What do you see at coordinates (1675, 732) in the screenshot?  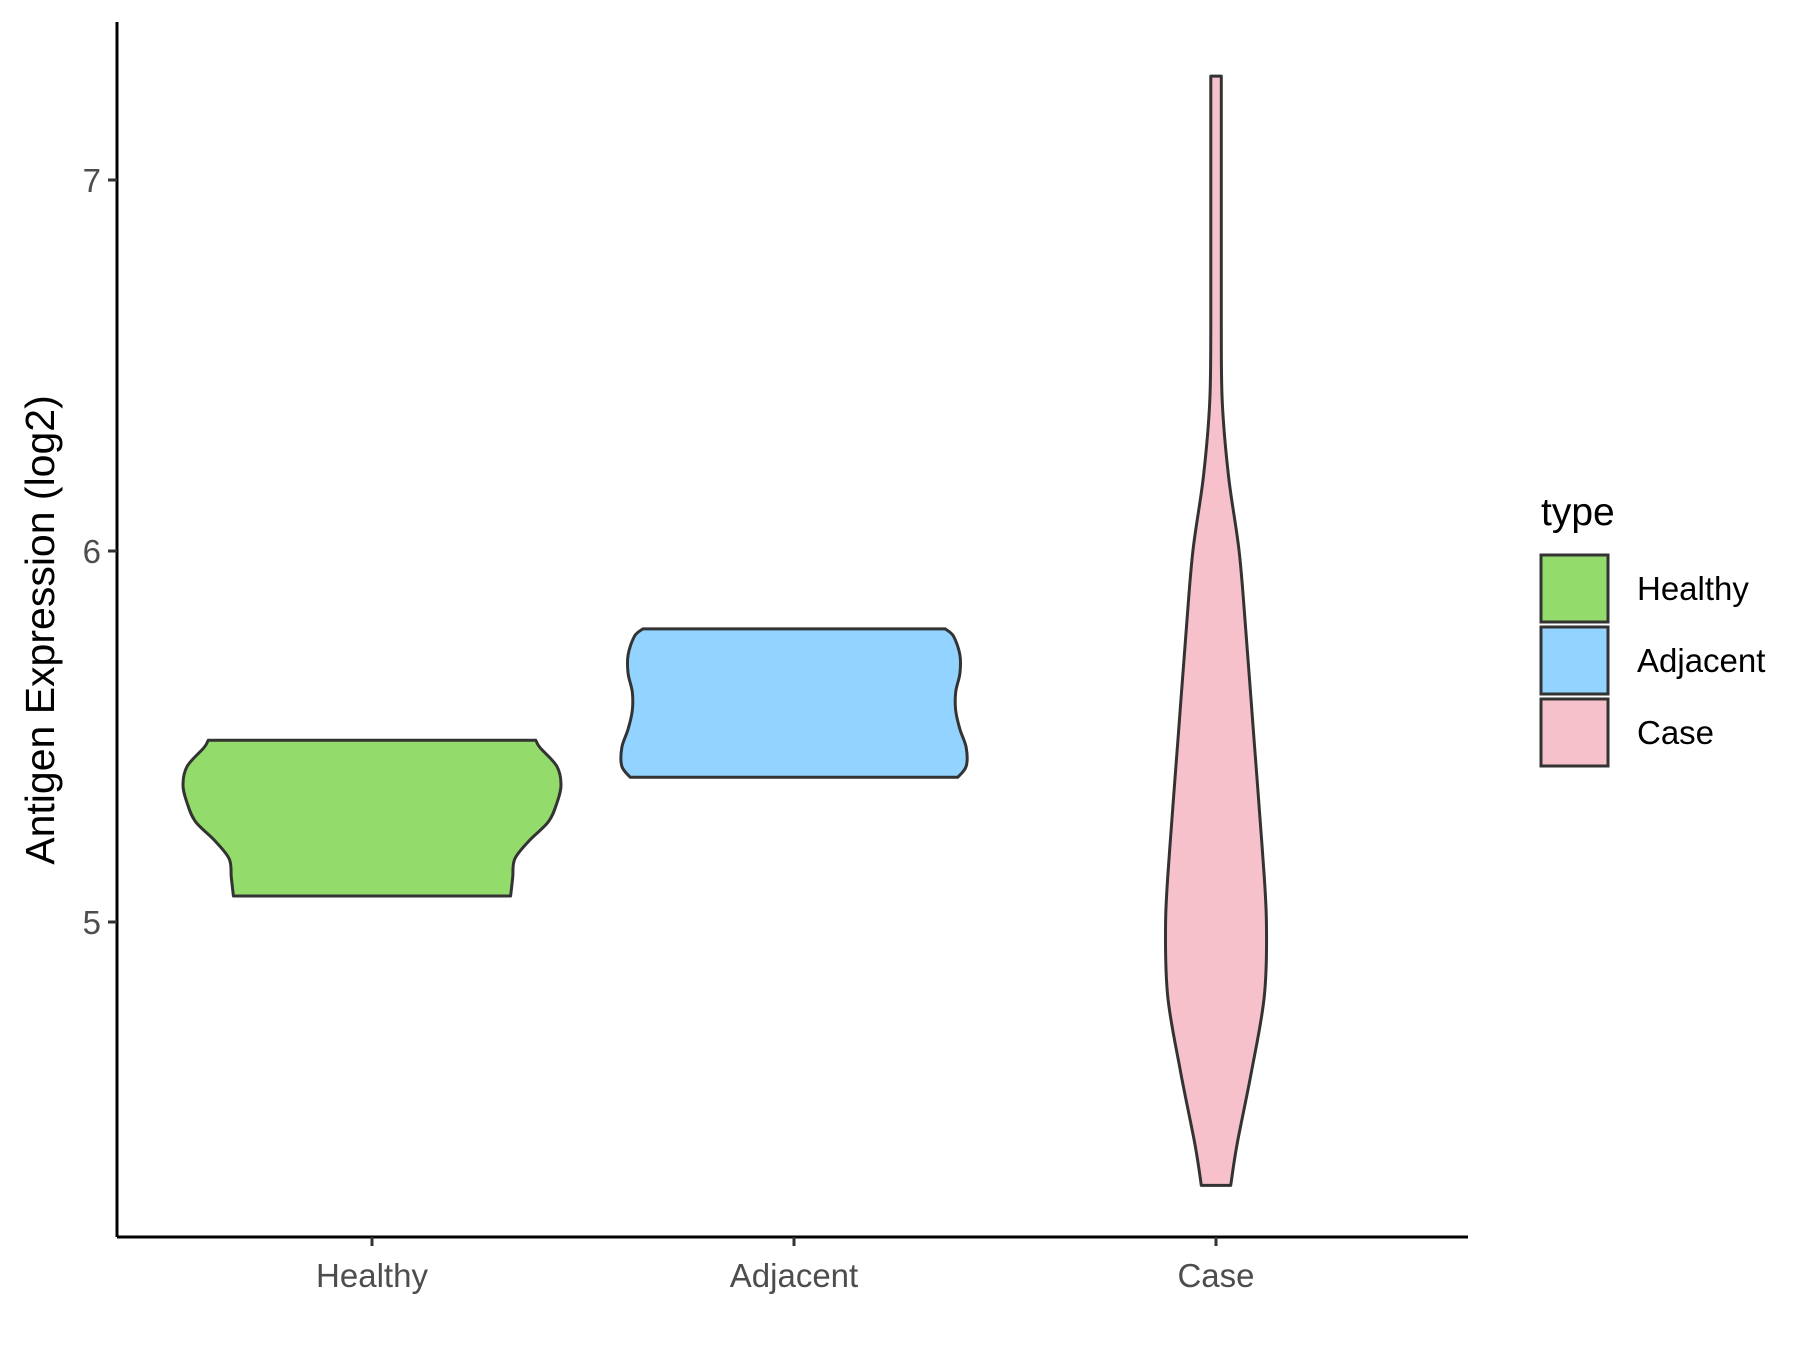 I see `legend-label-case: Case` at bounding box center [1675, 732].